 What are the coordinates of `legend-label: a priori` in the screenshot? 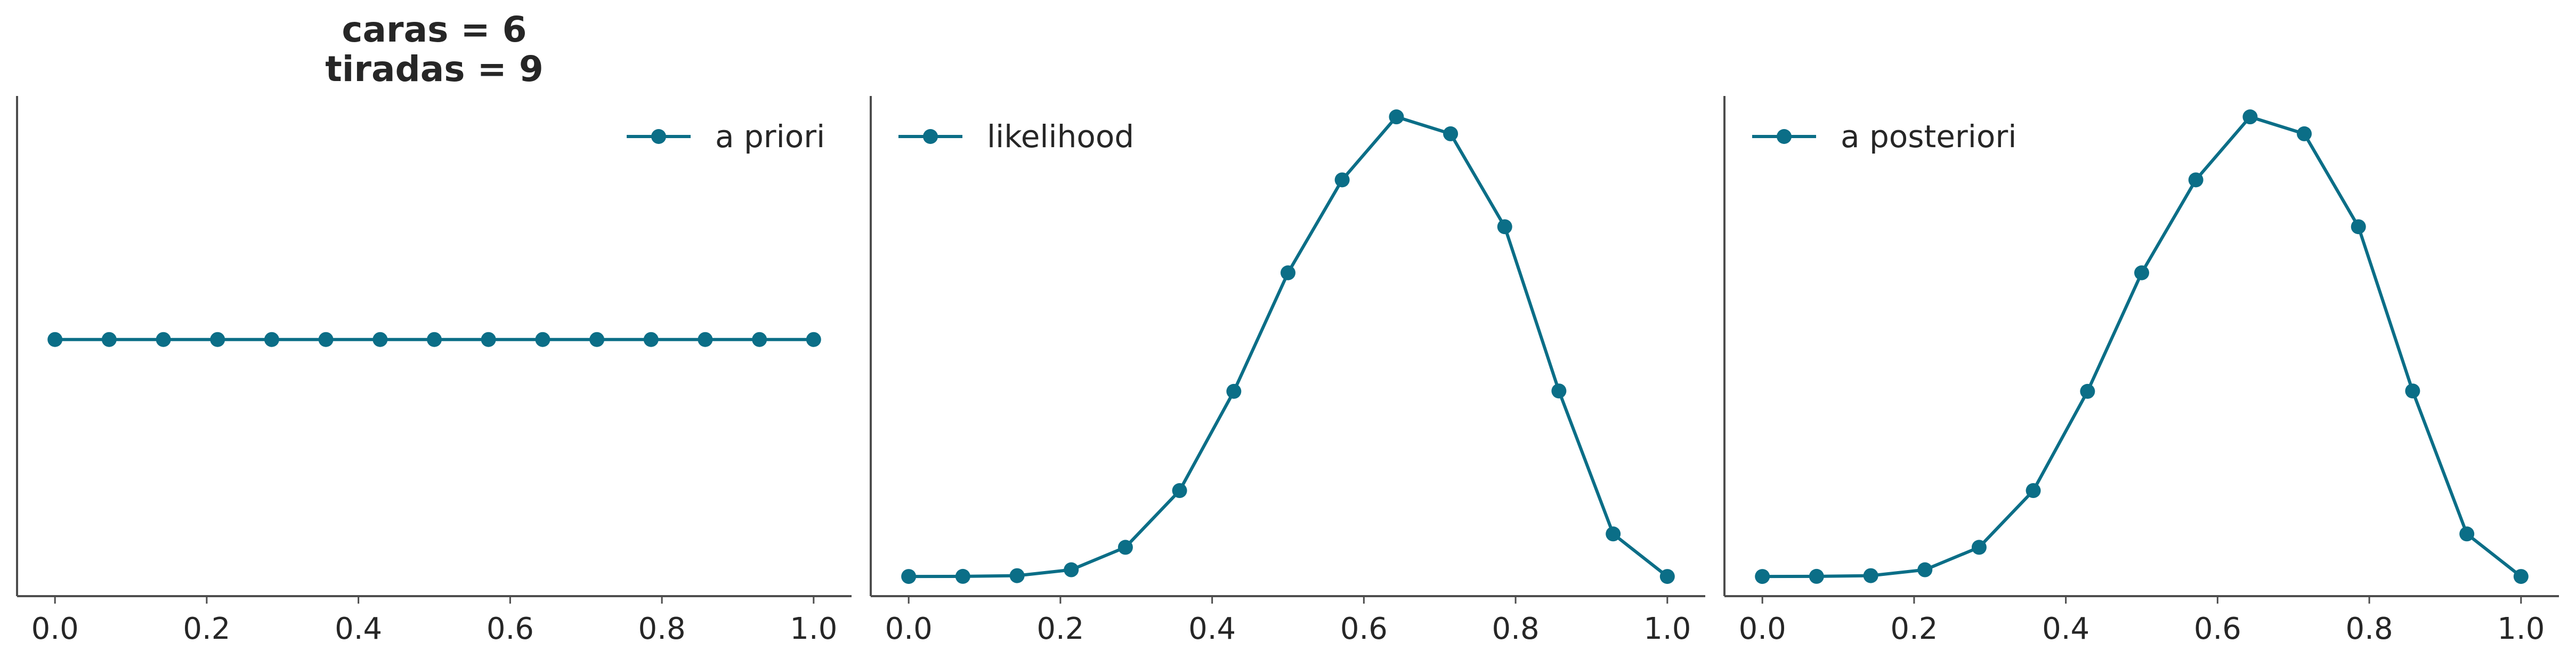 It's located at (770, 136).